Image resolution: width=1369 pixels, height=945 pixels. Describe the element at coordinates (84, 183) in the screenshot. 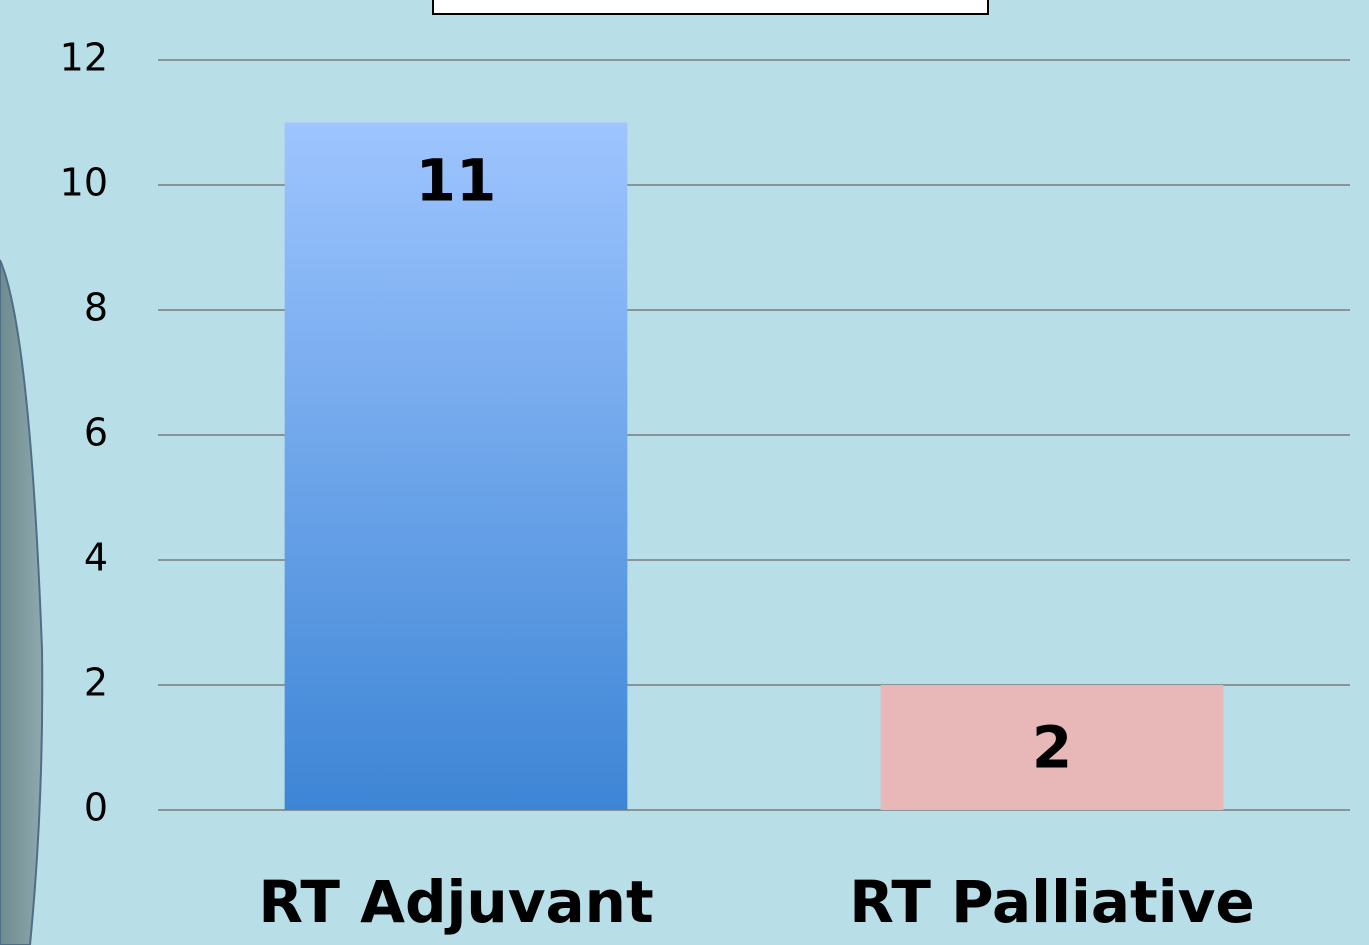

I see `y-tick-label: 10` at that location.